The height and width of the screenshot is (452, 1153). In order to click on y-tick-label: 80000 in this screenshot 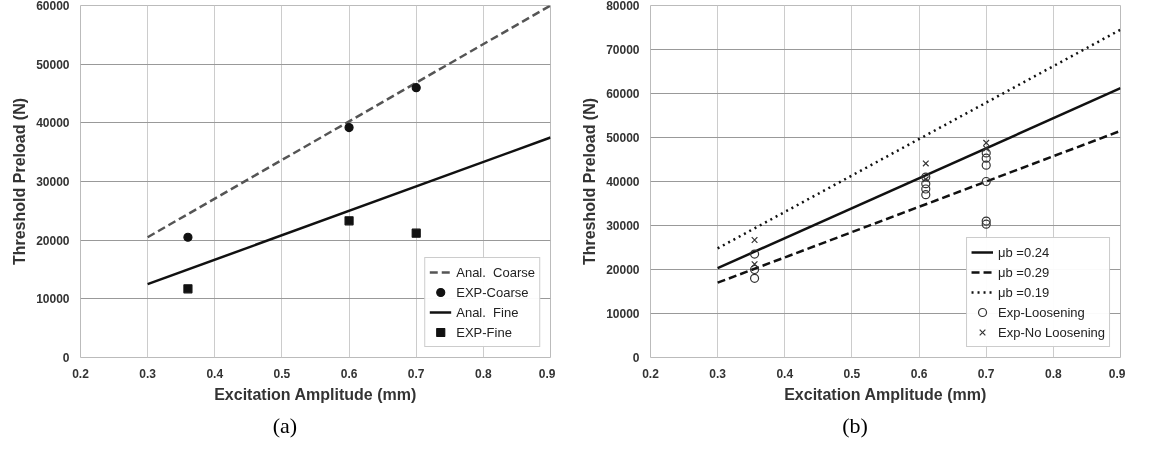, I will do `click(623, 6)`.